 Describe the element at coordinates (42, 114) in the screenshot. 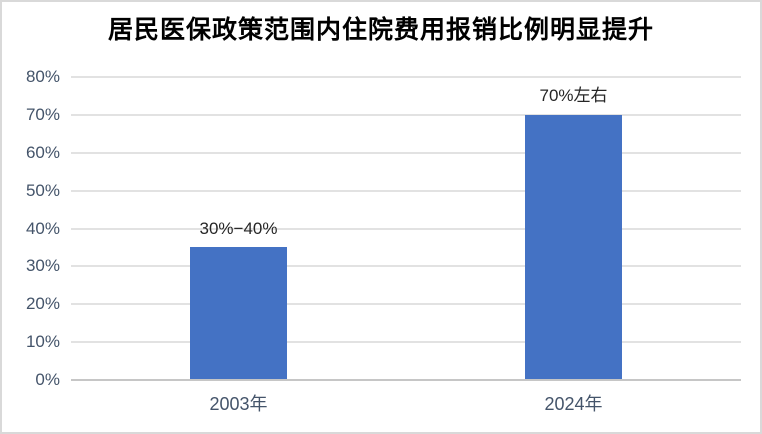

I see `y-axis-tick-label: 70%` at that location.